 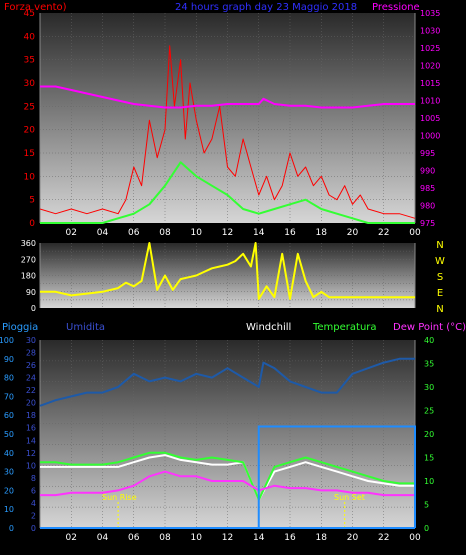 I want to click on y-tick-label: 270, so click(x=28, y=259).